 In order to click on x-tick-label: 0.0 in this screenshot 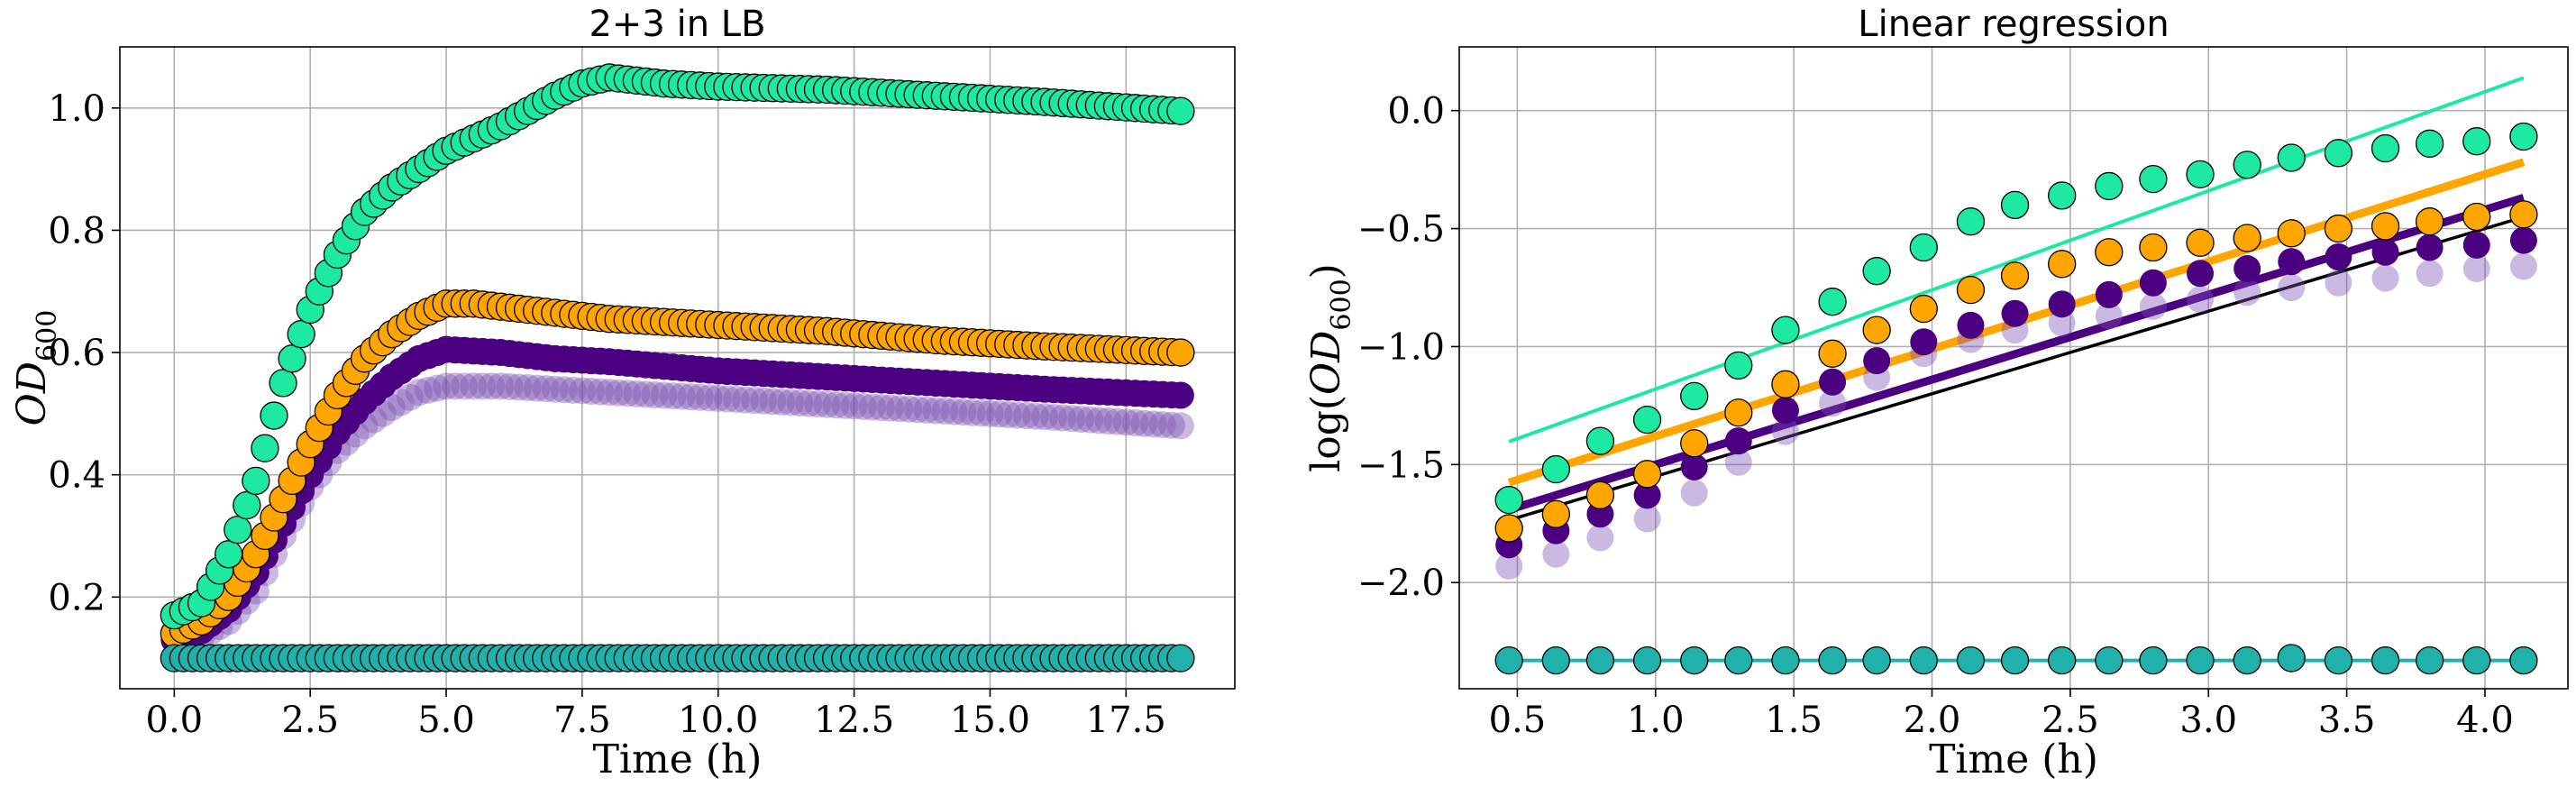, I will do `click(175, 720)`.